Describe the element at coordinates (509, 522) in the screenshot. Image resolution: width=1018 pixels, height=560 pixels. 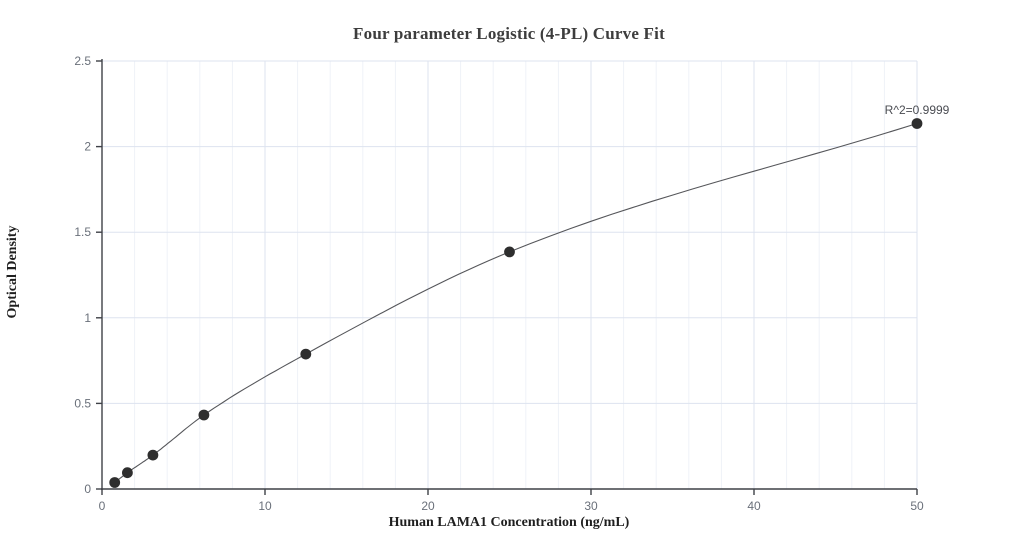
I see `x-axis-label: Human LAMA1 Concentration (ng/mL)` at that location.